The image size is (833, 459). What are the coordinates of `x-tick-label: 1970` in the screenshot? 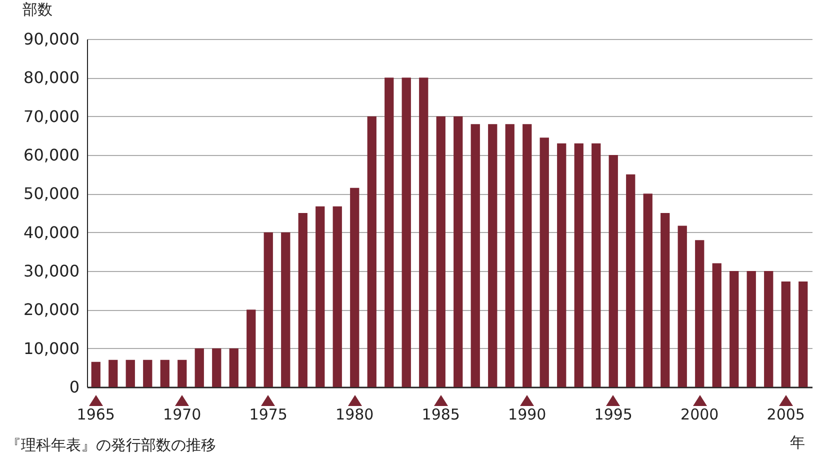 It's located at (182, 415).